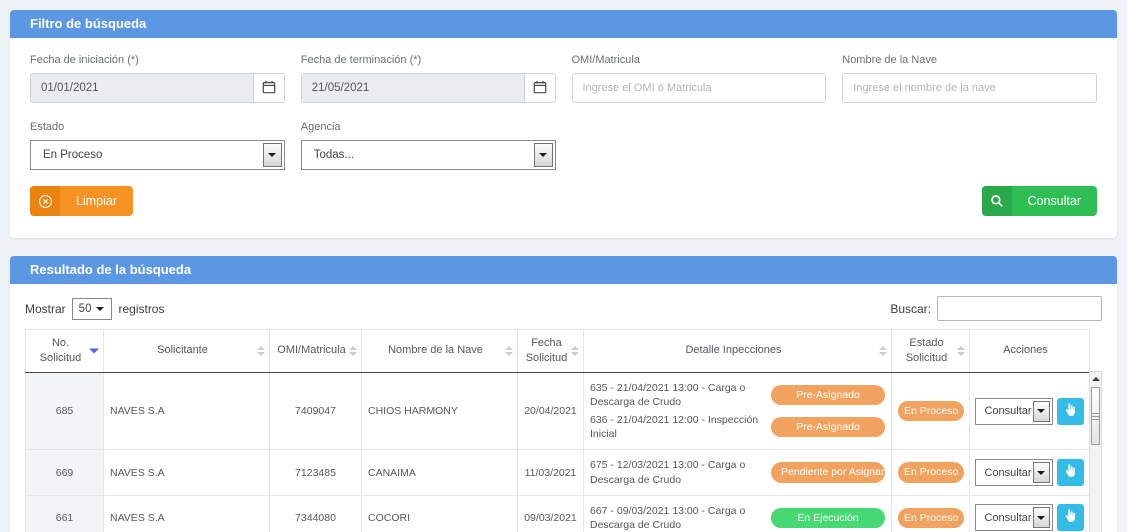 The height and width of the screenshot is (532, 1127). I want to click on table-search-input, so click(1019, 308).